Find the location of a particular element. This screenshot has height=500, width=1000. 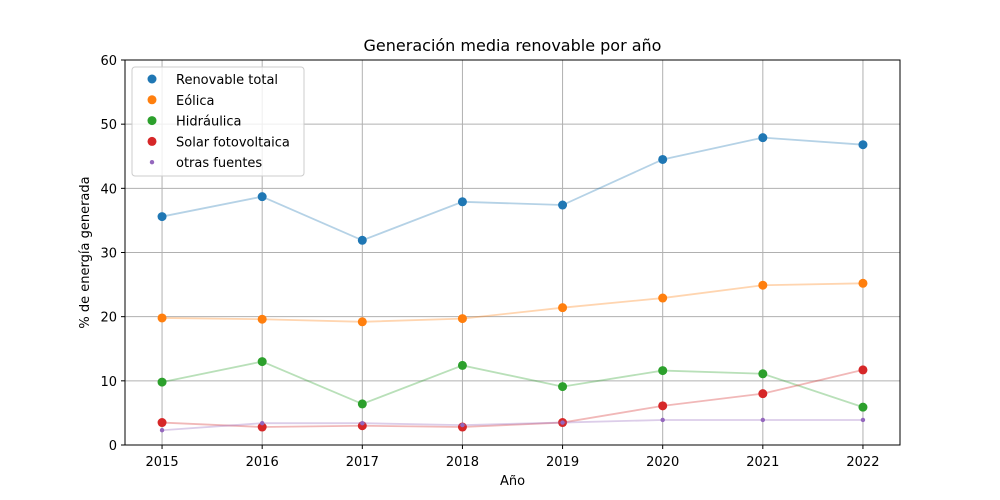

x-axis-title: Año is located at coordinates (512, 481).